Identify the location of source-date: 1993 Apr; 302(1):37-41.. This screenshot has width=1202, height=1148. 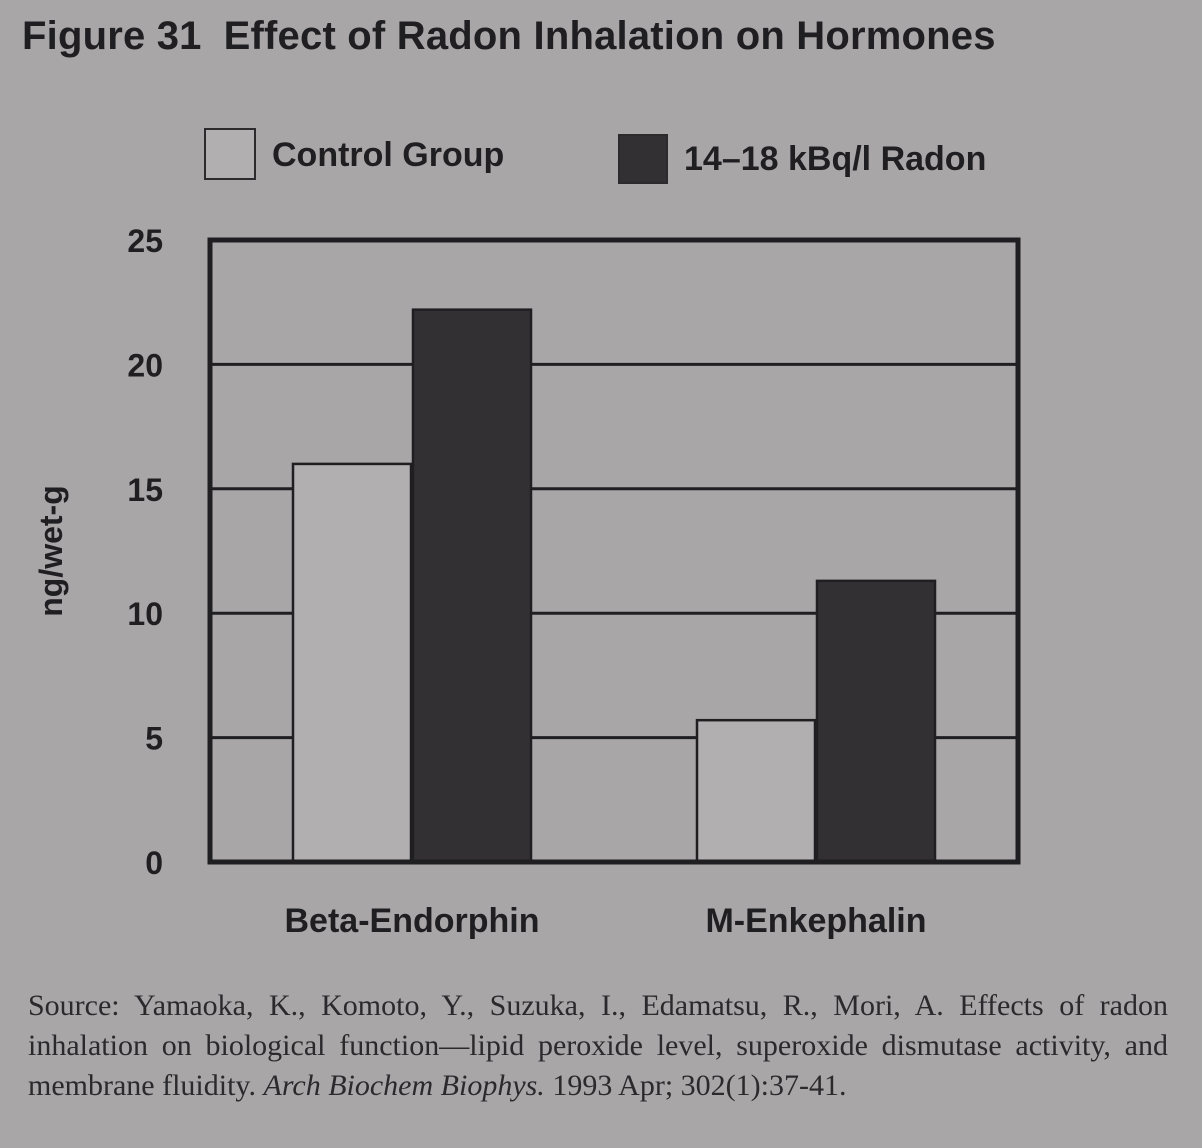
(699, 1085).